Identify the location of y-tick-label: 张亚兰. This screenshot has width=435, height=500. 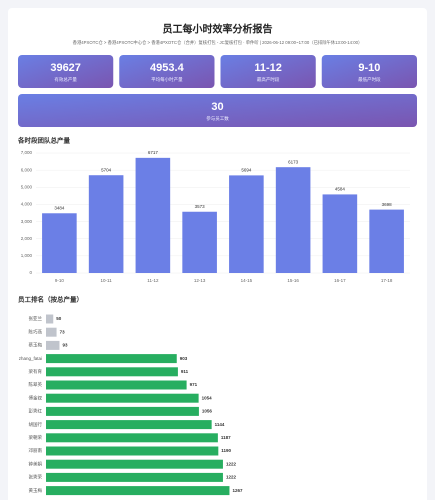
(36, 318).